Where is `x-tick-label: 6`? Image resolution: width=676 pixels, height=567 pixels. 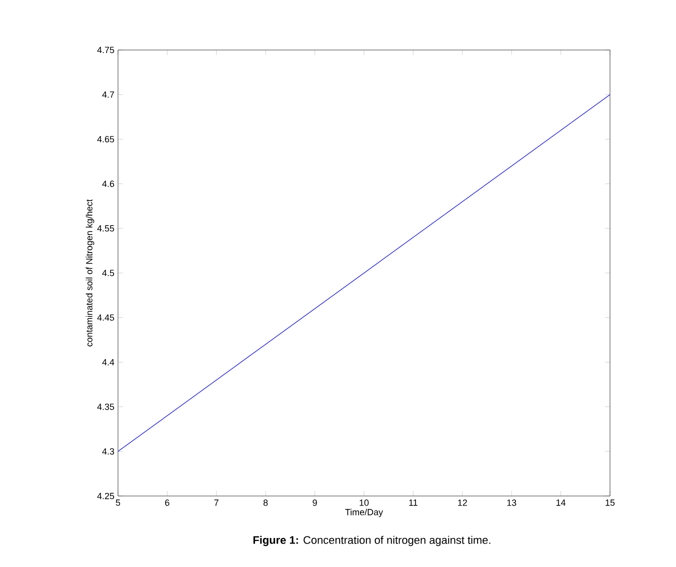
x-tick-label: 6 is located at coordinates (167, 503).